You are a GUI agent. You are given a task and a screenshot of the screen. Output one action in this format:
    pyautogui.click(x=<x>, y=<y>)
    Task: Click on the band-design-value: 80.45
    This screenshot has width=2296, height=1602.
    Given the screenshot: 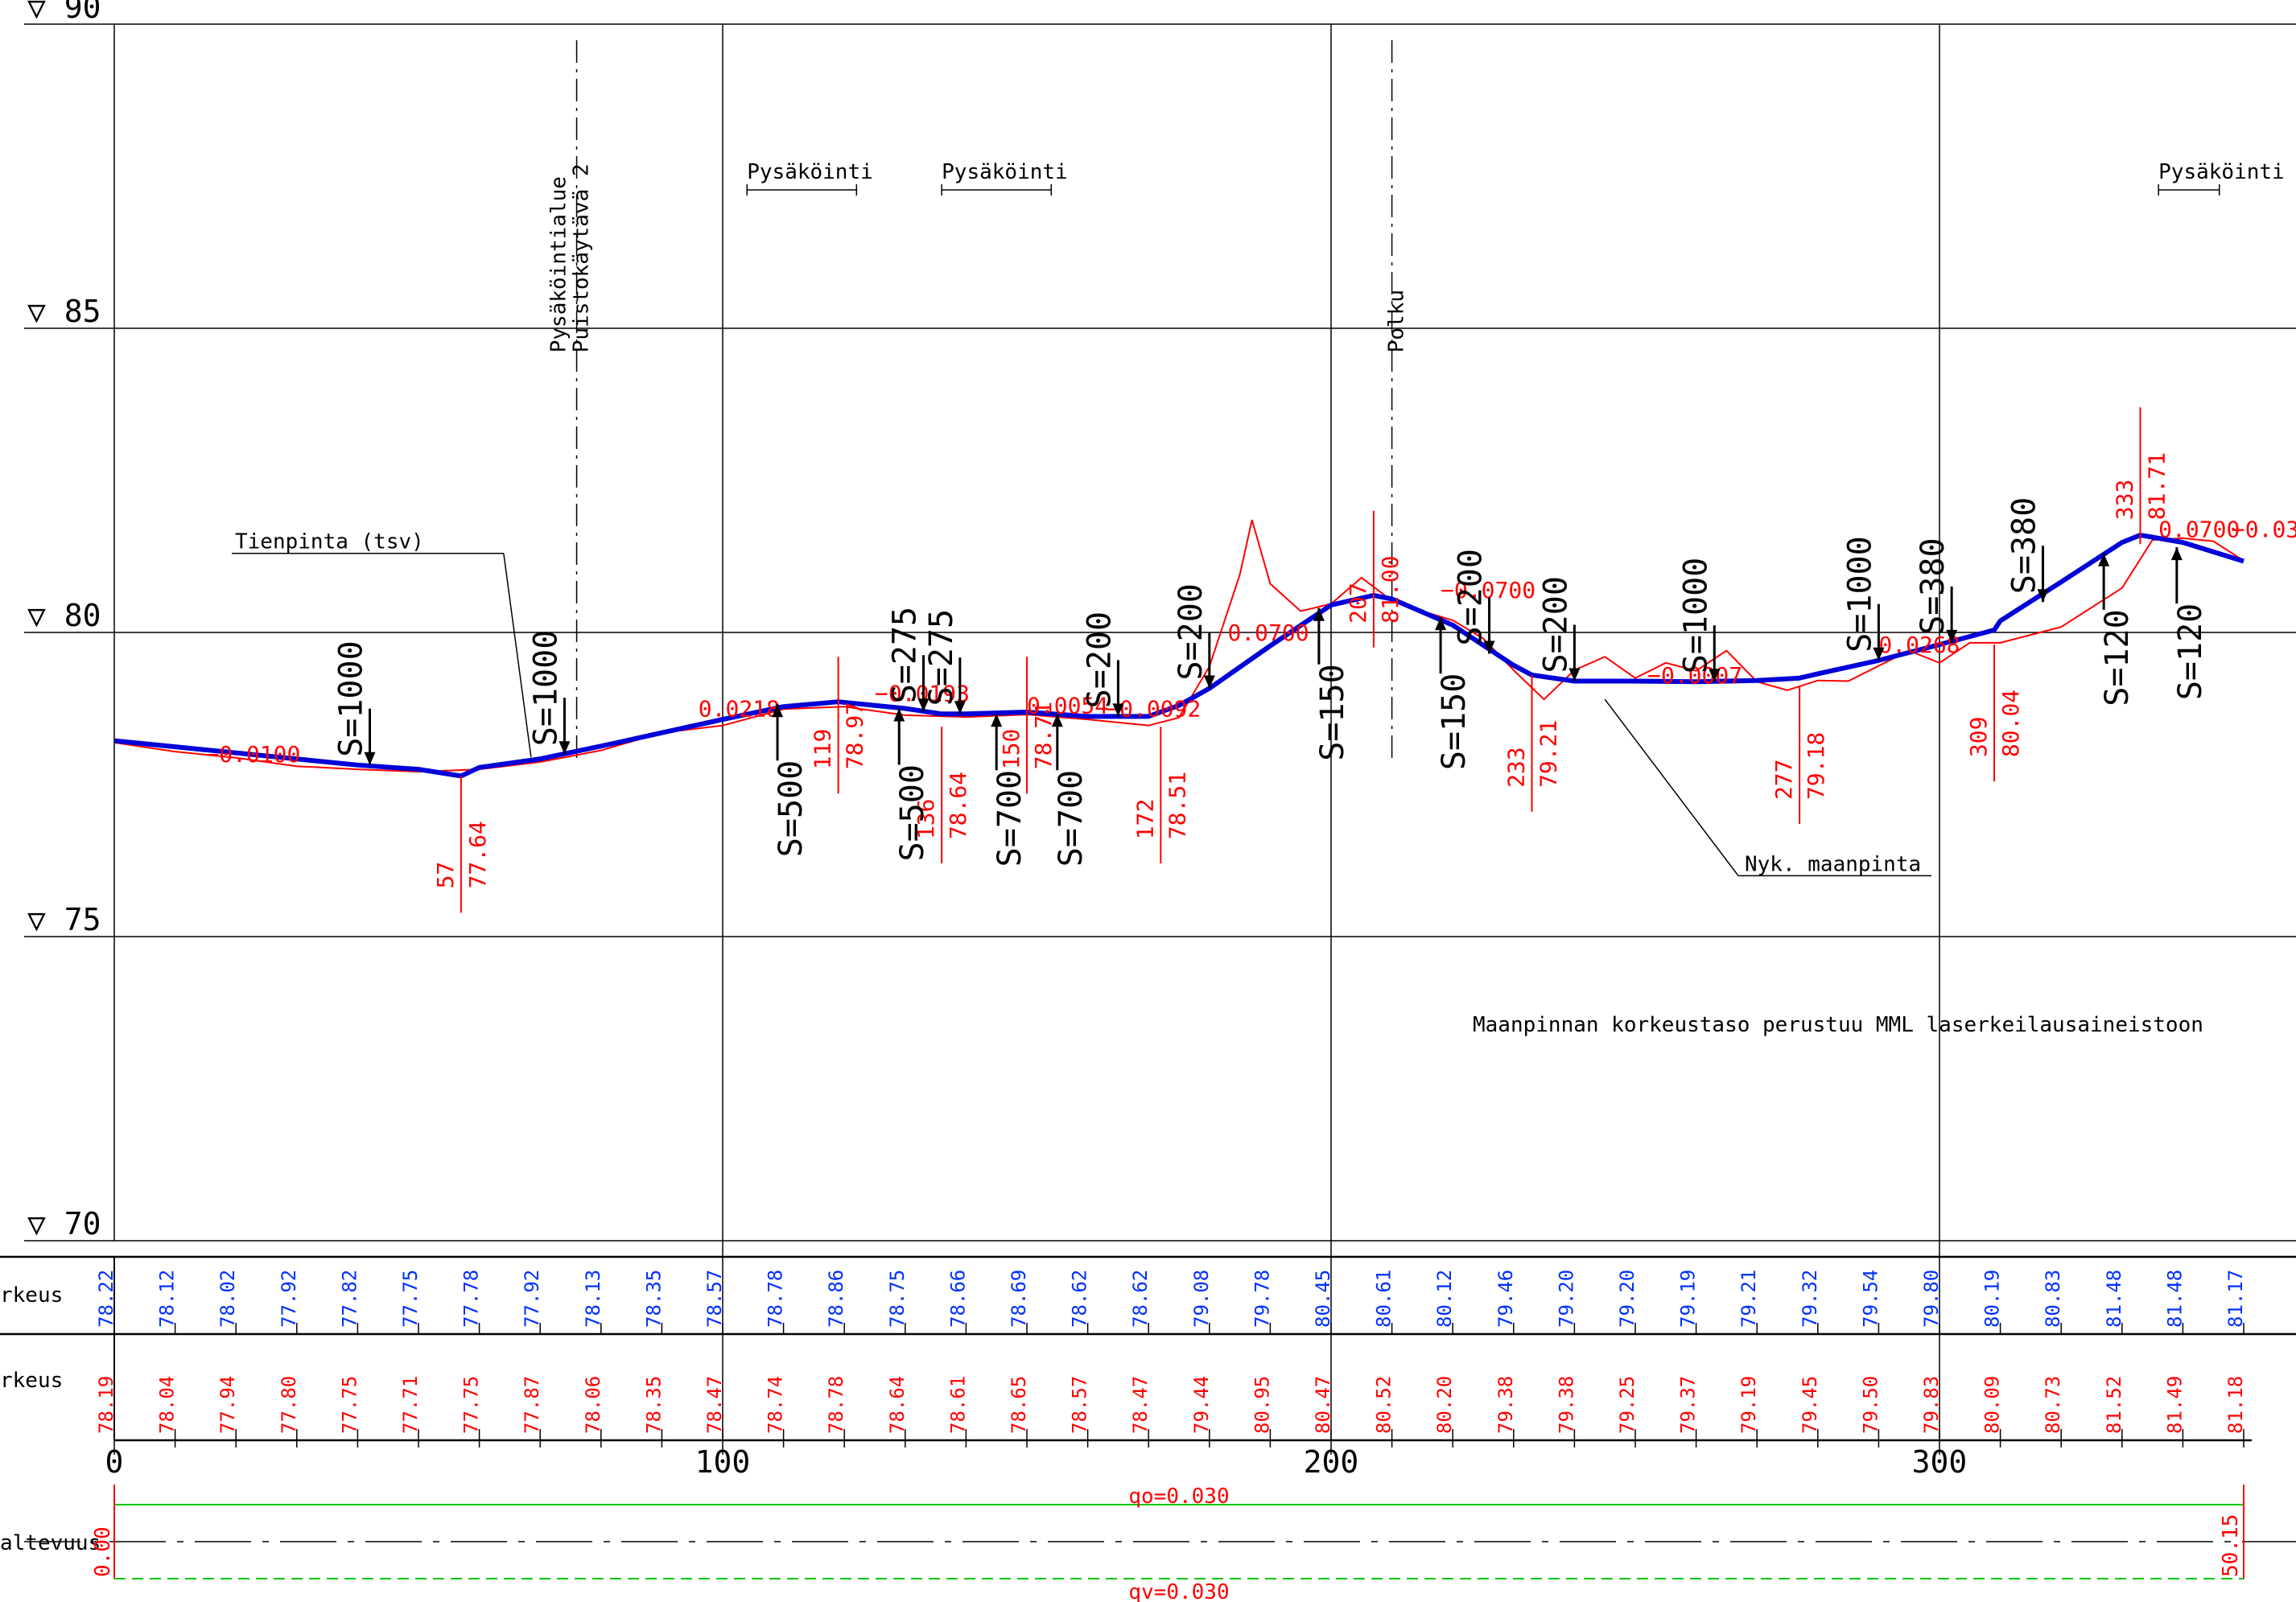 What is the action you would take?
    pyautogui.click(x=1323, y=1299)
    